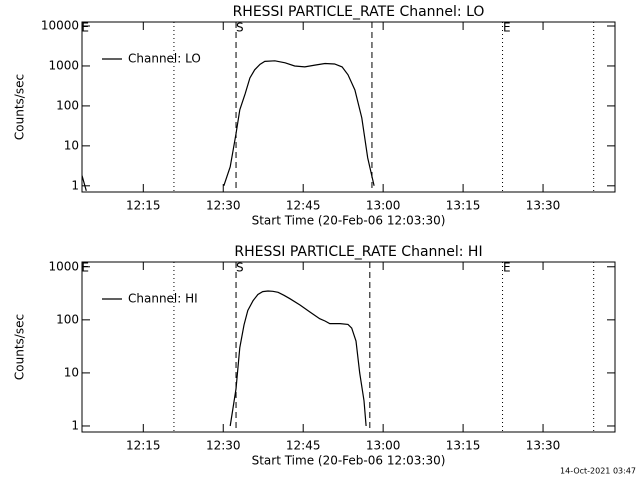 The width and height of the screenshot is (640, 480). I want to click on legend-label: Channel: HI, so click(163, 299).